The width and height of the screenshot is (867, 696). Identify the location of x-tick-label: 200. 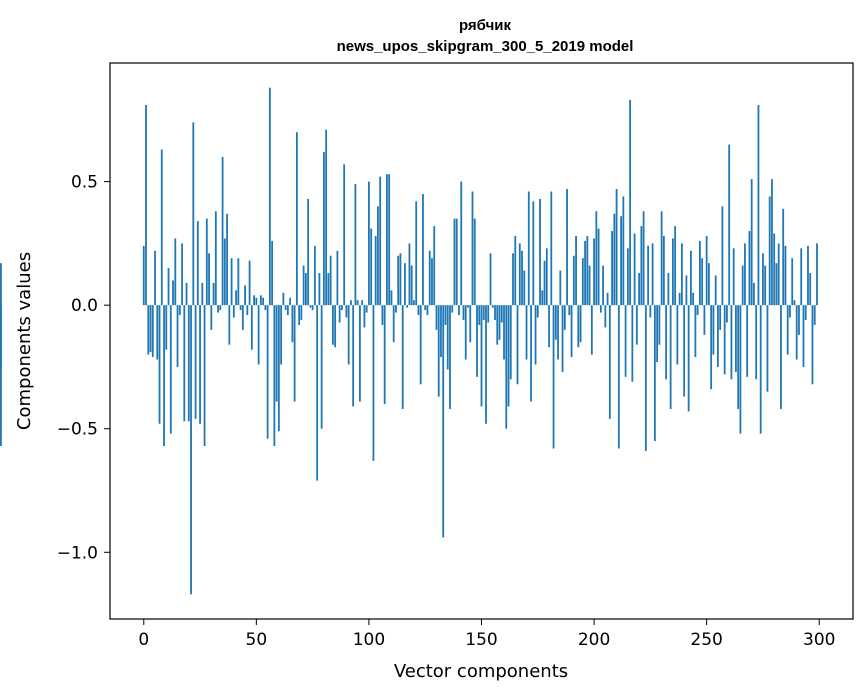
(594, 640).